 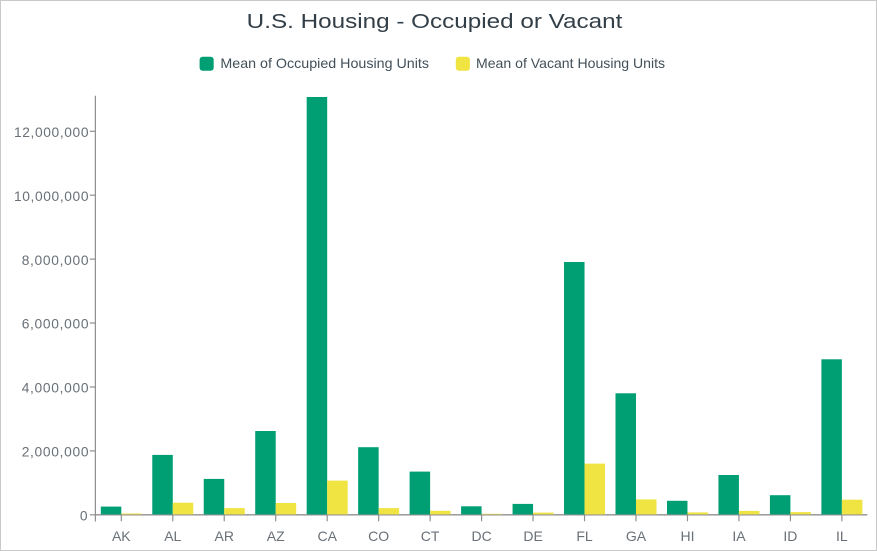 I want to click on svg-text: FL, so click(x=584, y=536).